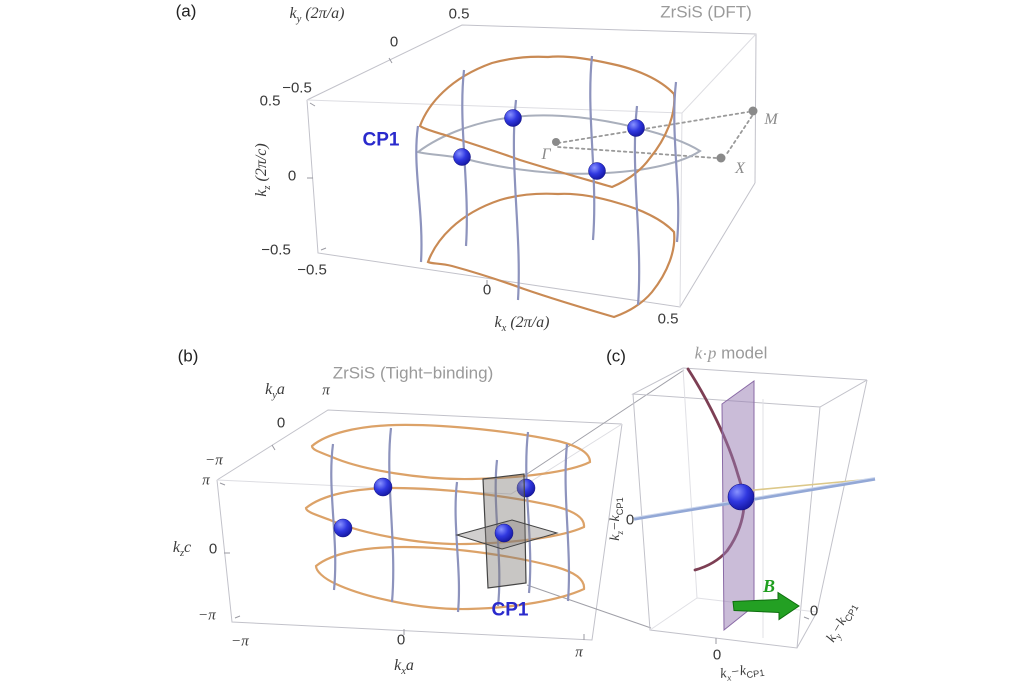  I want to click on tick-kz-min: −π, so click(207, 615).